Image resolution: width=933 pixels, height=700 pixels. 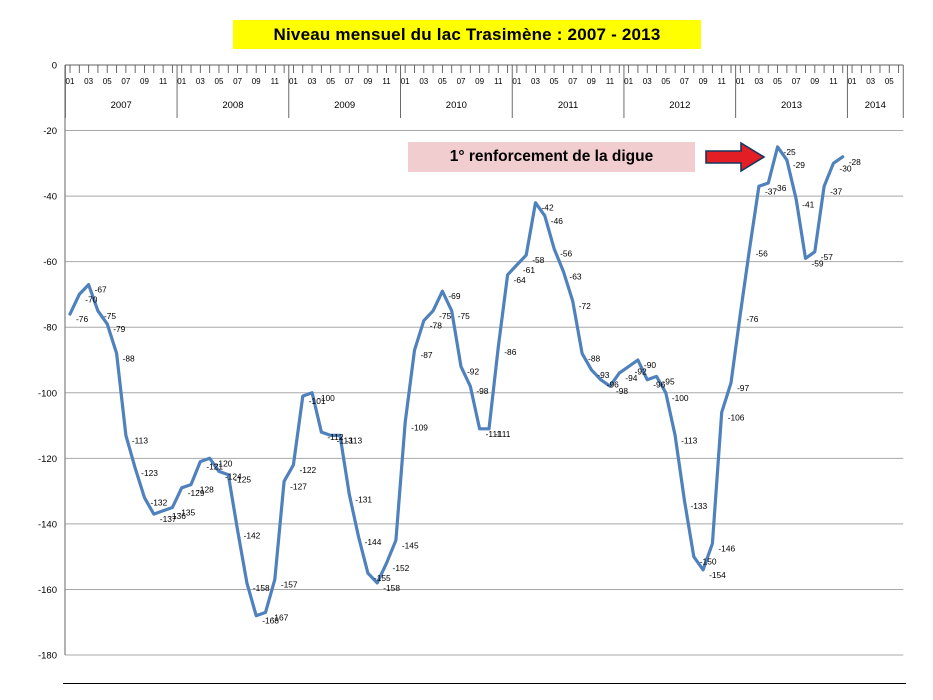 What do you see at coordinates (149, 473) in the screenshot?
I see `svg-text: -123` at bounding box center [149, 473].